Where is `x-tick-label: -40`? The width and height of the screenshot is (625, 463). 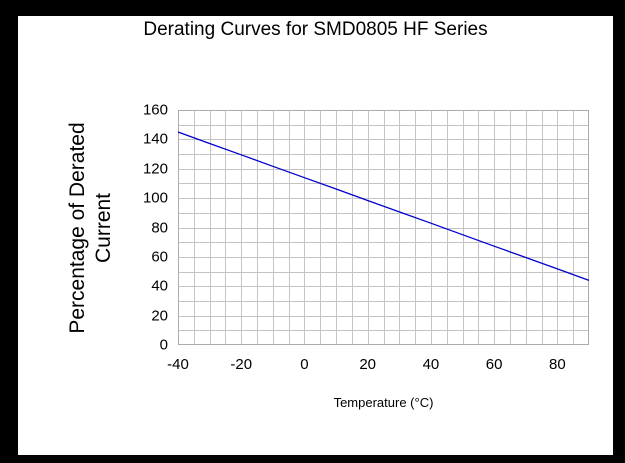 x-tick-label: -40 is located at coordinates (178, 364).